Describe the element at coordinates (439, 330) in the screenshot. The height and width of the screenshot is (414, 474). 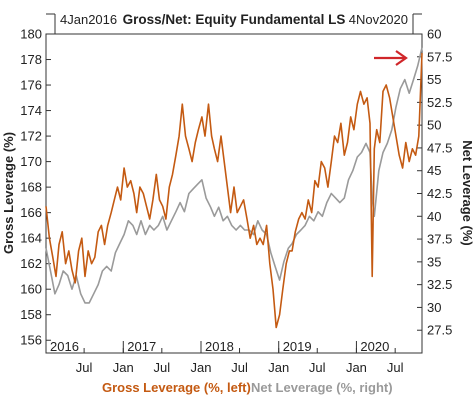
I see `right-tick-label: 27.5` at that location.